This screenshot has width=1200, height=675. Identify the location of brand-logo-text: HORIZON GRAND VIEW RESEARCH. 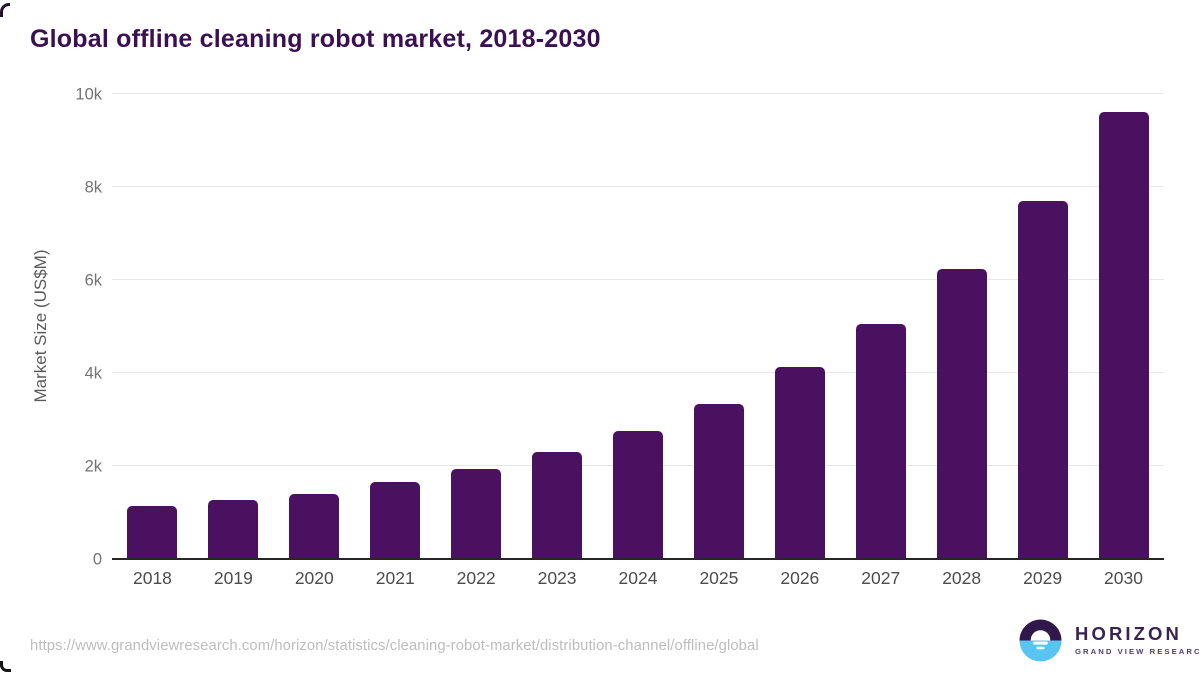
(1137, 639).